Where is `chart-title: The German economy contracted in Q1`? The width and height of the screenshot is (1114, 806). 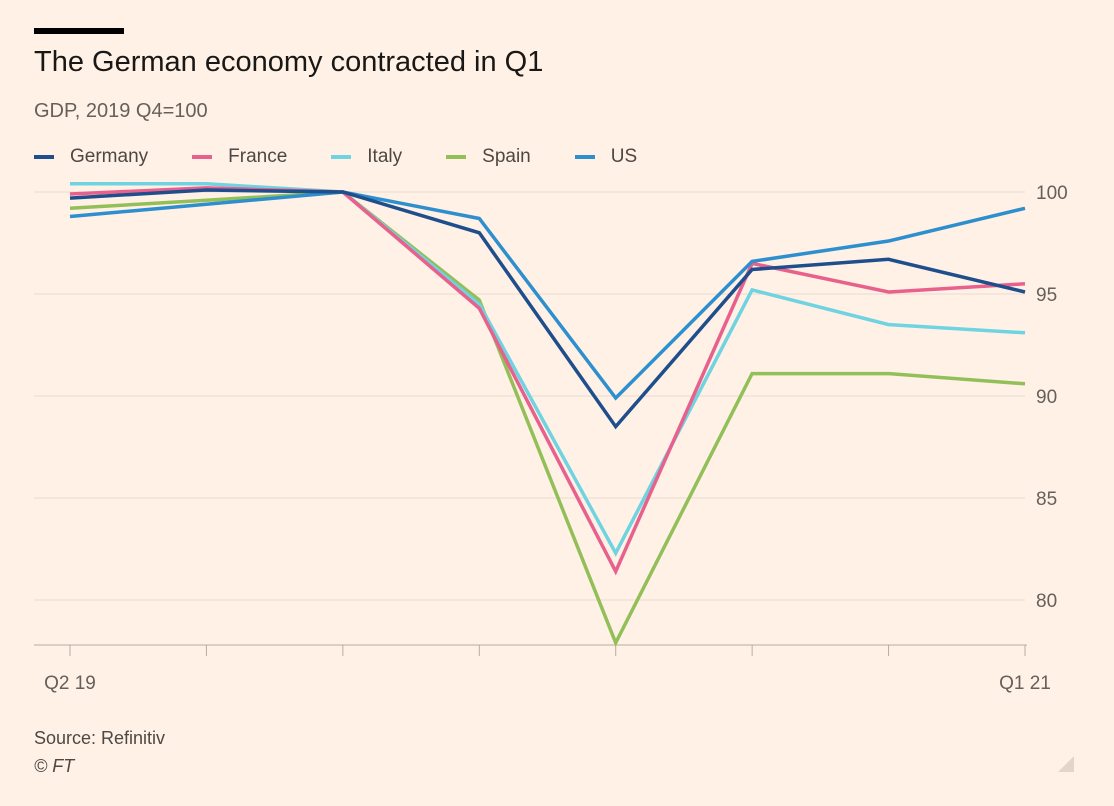 chart-title: The German economy contracted in Q1 is located at coordinates (289, 62).